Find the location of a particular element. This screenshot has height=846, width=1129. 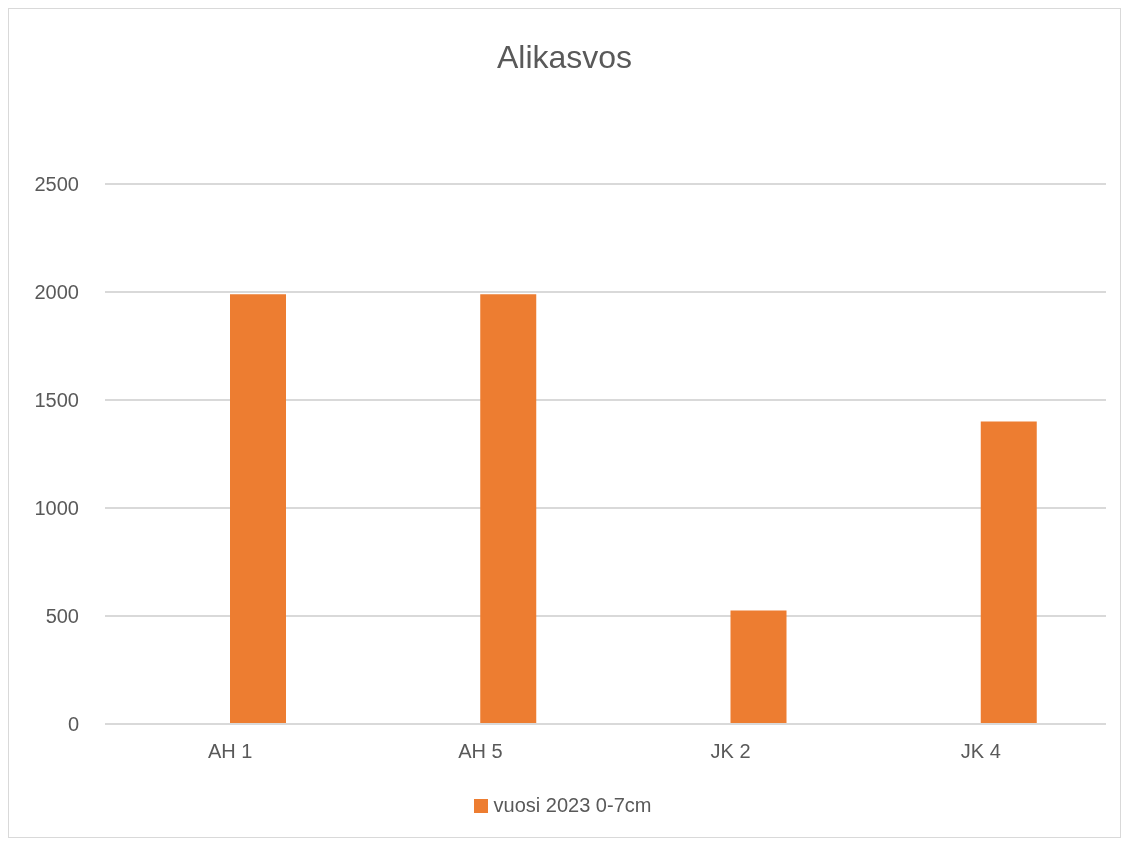

y-tick-label: 500 is located at coordinates (62, 616).